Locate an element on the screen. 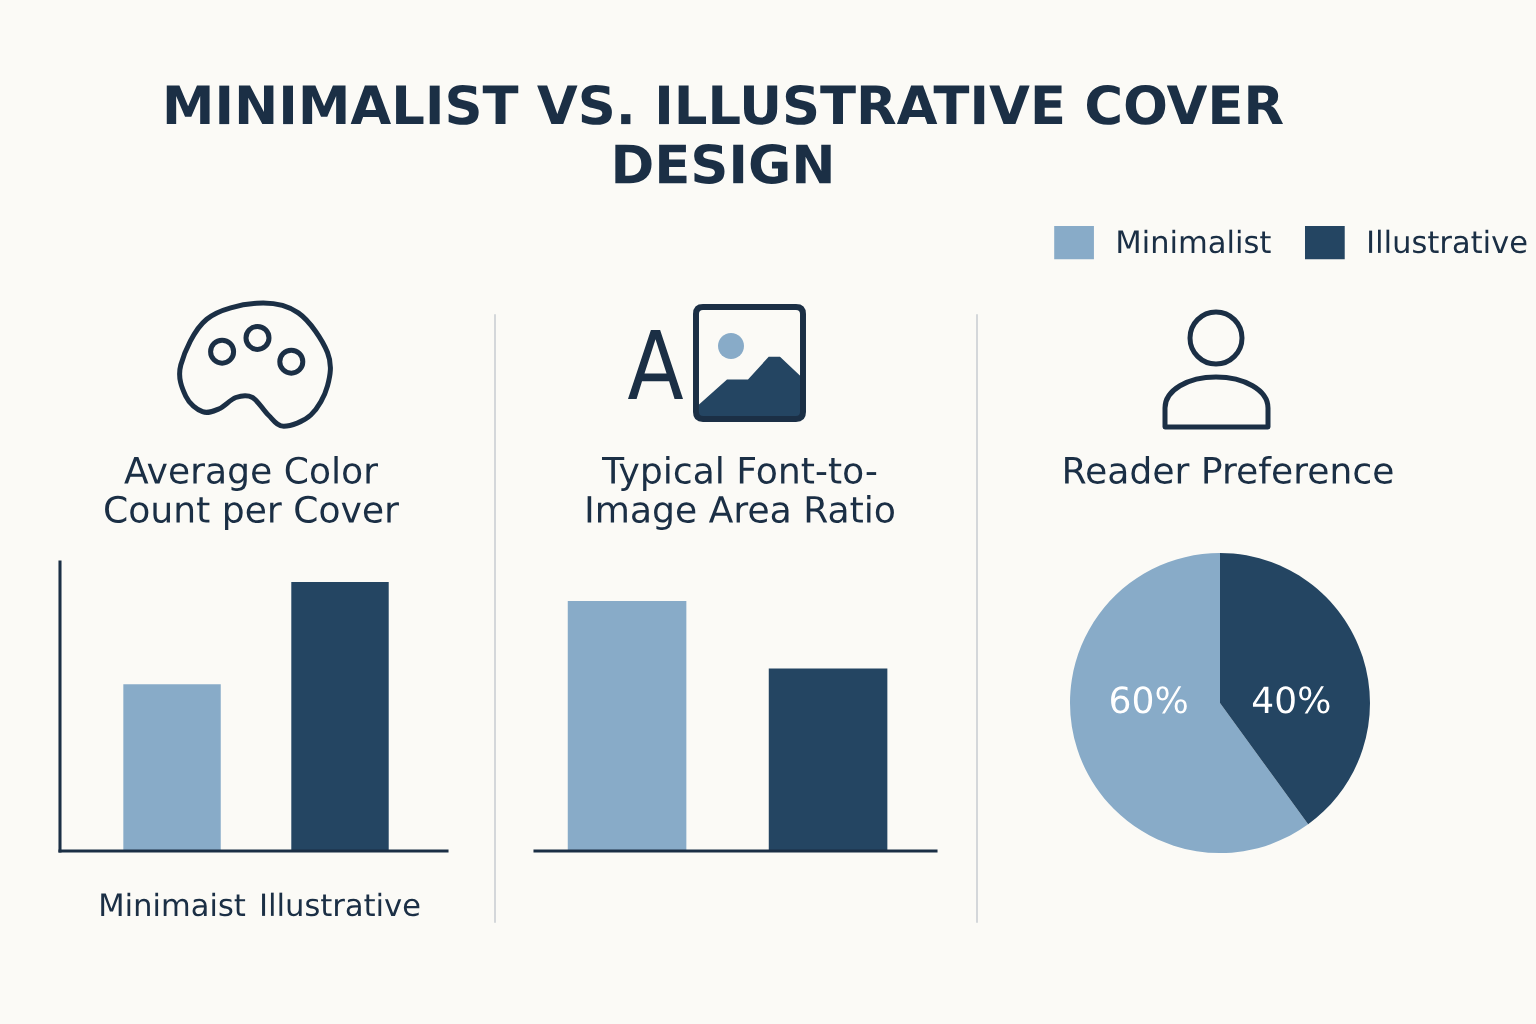 Image resolution: width=1536 pixels, height=1024 pixels. data-label: 40% is located at coordinates (1291, 700).